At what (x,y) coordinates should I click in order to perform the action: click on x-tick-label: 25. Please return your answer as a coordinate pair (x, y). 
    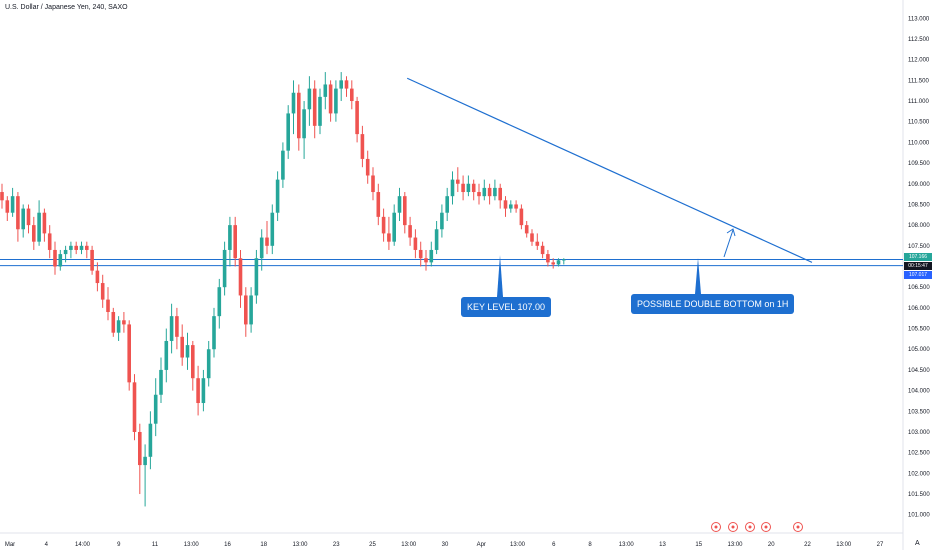
    Looking at the image, I should click on (372, 545).